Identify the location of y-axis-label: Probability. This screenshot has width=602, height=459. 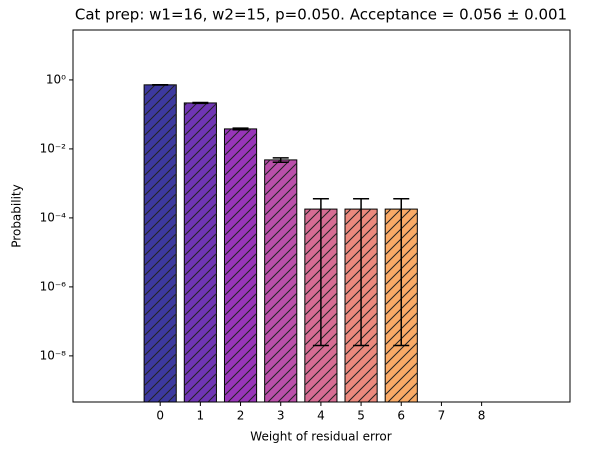
(17, 215).